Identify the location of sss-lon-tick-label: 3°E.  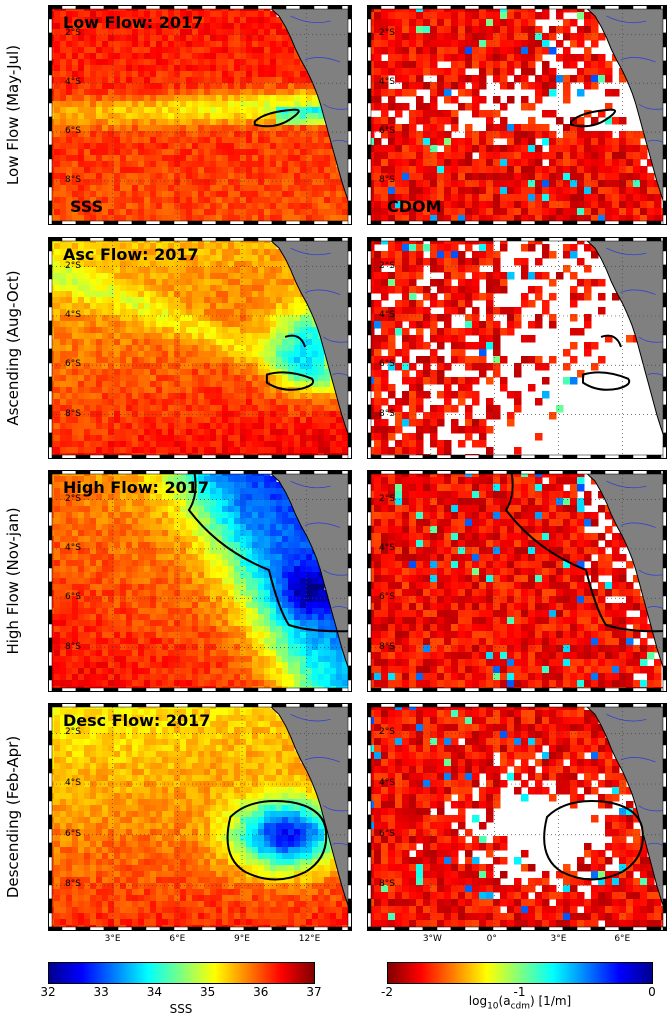
(112, 939).